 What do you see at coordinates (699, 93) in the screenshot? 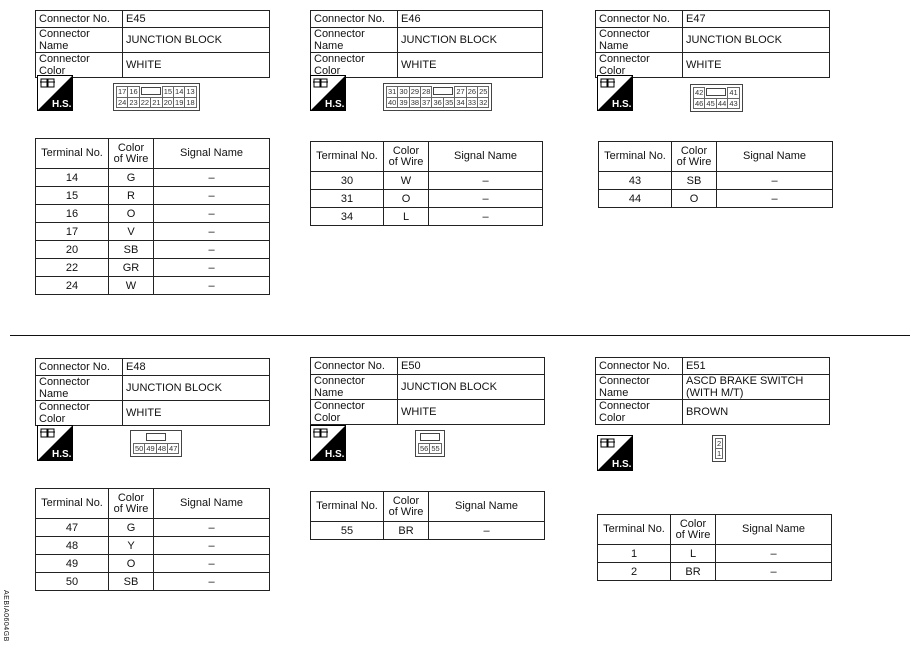
I see `terminal-cavity: 42` at bounding box center [699, 93].